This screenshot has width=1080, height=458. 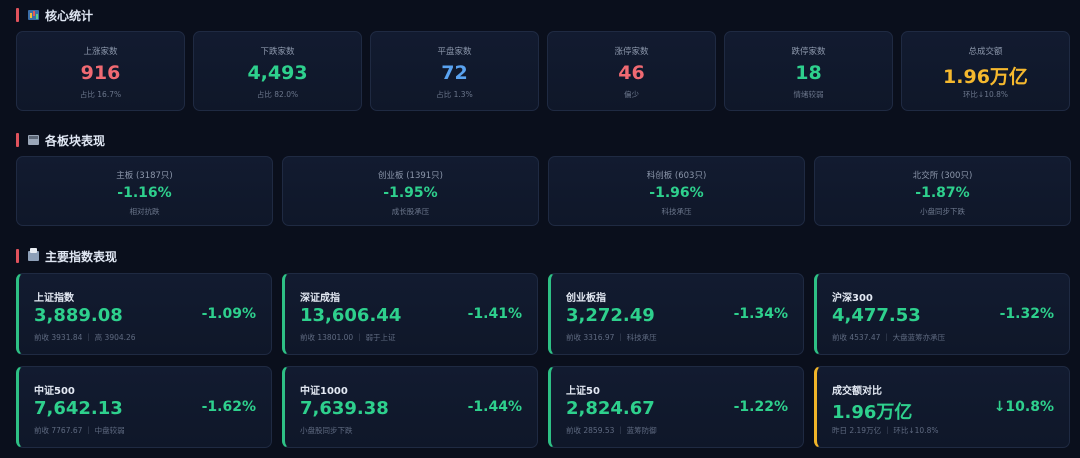 I want to click on index-card-csi1000: 中证1000 7,639.38 -1.44% 小盘股同步下跌, so click(x=410, y=407).